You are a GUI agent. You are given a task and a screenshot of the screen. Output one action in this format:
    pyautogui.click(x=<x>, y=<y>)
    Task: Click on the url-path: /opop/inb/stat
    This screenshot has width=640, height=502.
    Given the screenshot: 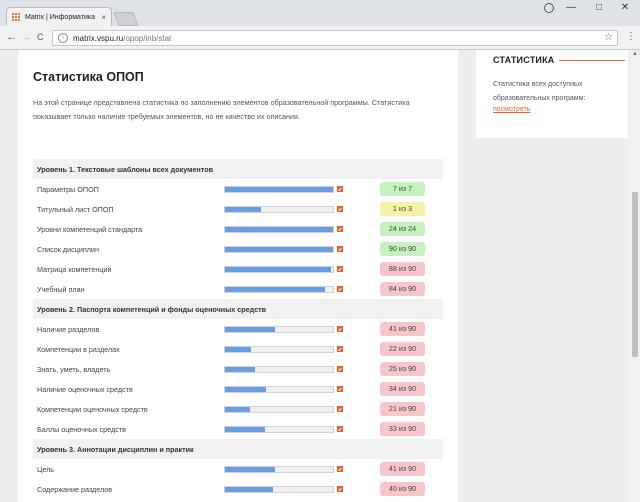 What is the action you would take?
    pyautogui.click(x=147, y=38)
    